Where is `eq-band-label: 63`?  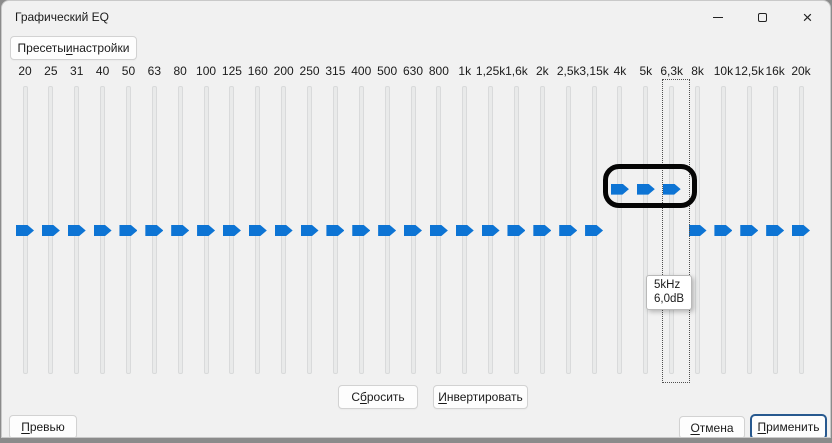 eq-band-label: 63 is located at coordinates (154, 71).